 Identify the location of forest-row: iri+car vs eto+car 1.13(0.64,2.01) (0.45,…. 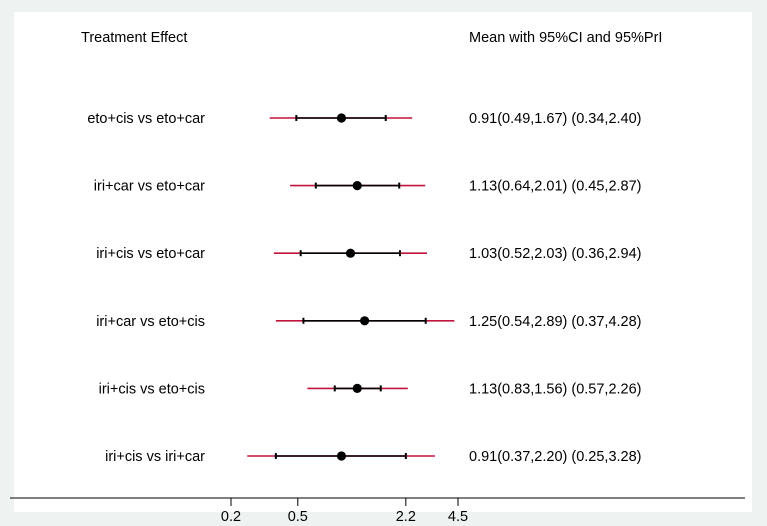
(368, 187).